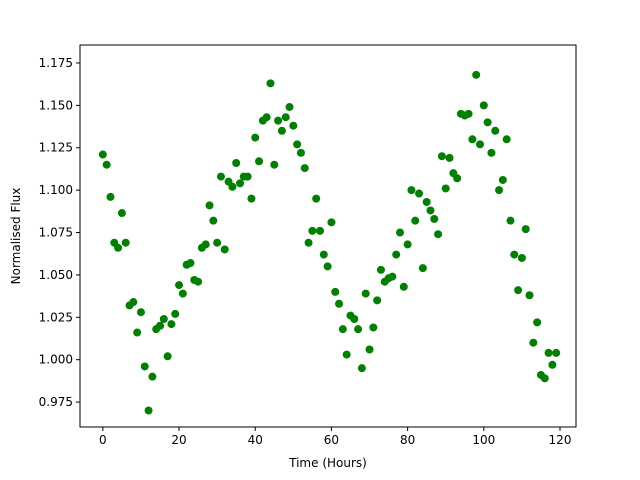  What do you see at coordinates (56, 148) in the screenshot?
I see `y-tick-label: 1.125` at bounding box center [56, 148].